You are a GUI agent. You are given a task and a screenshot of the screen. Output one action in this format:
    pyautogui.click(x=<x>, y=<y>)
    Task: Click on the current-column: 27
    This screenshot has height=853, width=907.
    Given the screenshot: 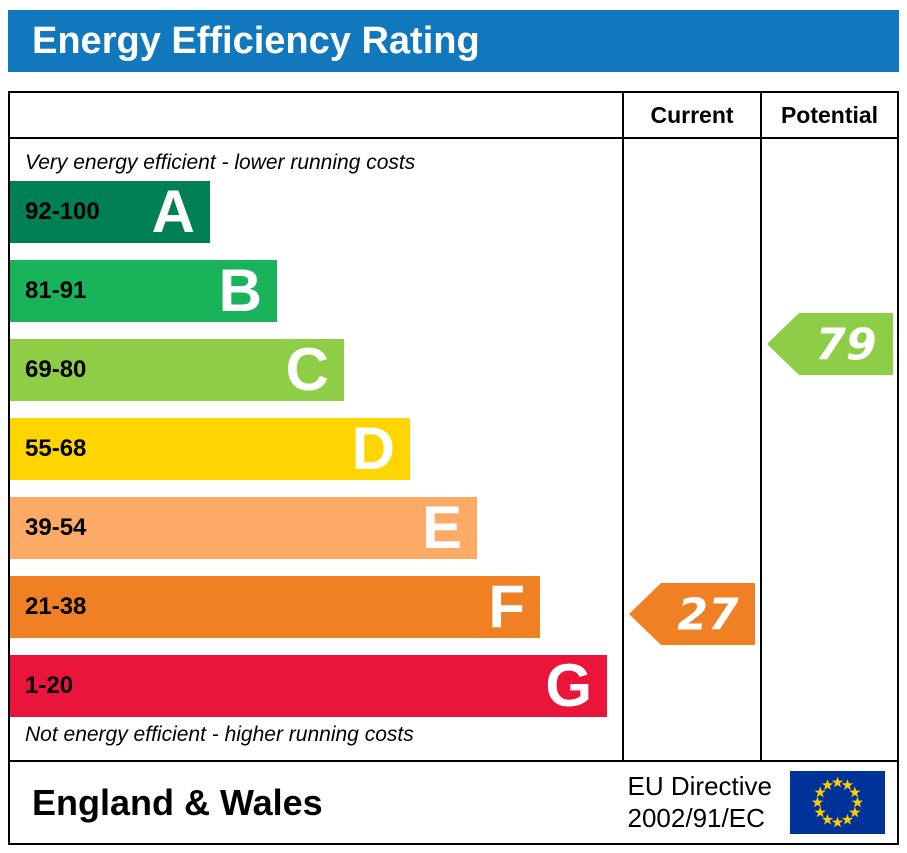 What is the action you would take?
    pyautogui.click(x=691, y=449)
    